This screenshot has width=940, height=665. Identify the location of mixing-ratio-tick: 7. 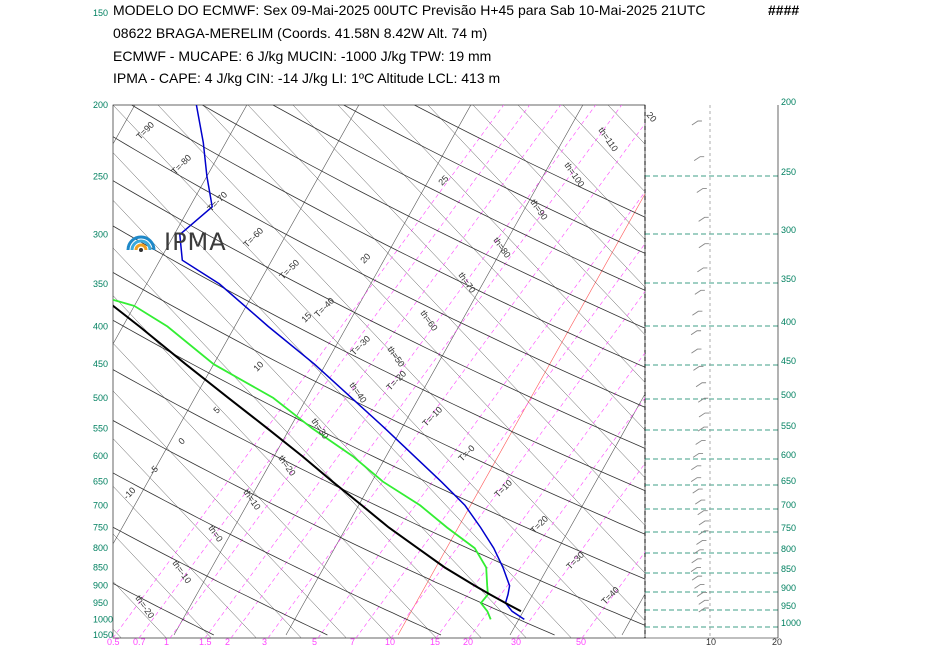
(352, 642).